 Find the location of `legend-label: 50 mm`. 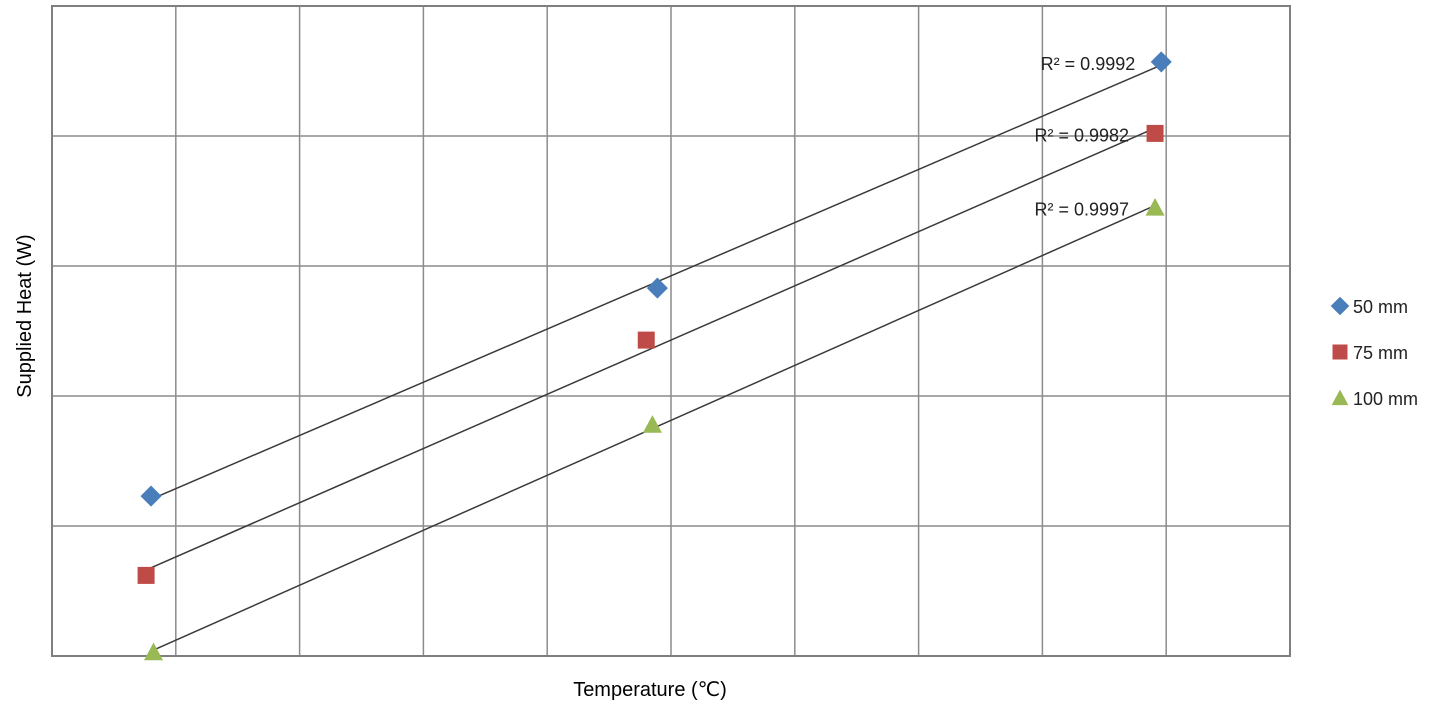

legend-label: 50 mm is located at coordinates (1380, 307).